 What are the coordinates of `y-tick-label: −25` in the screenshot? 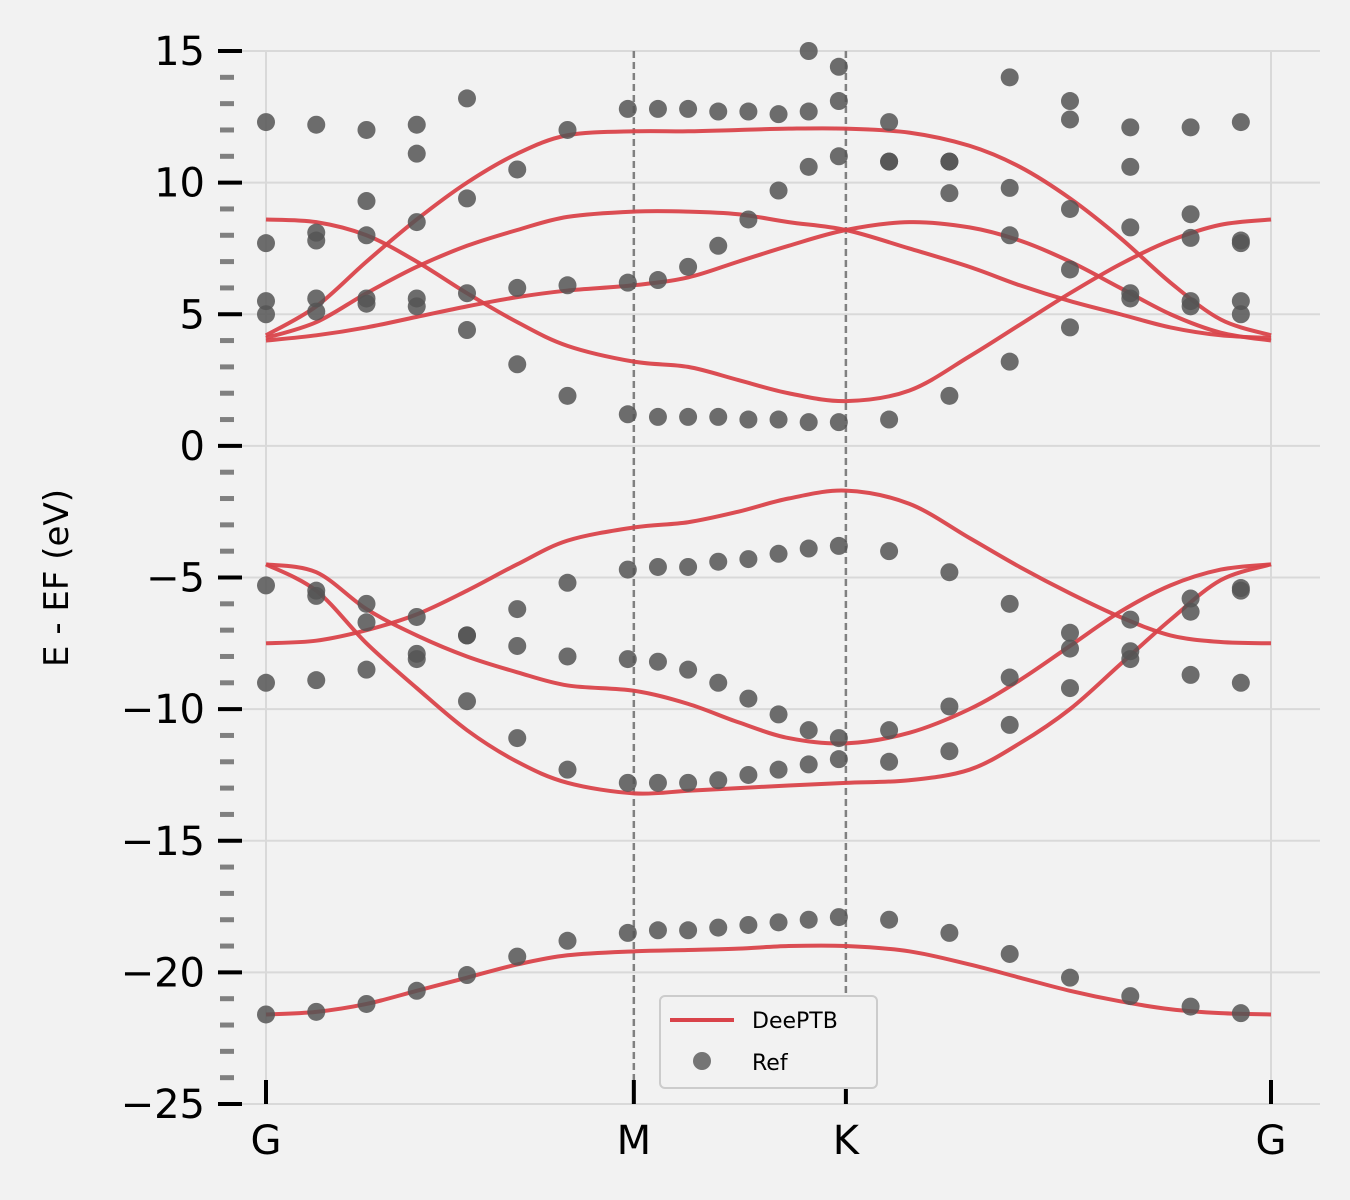 It's located at (163, 1105).